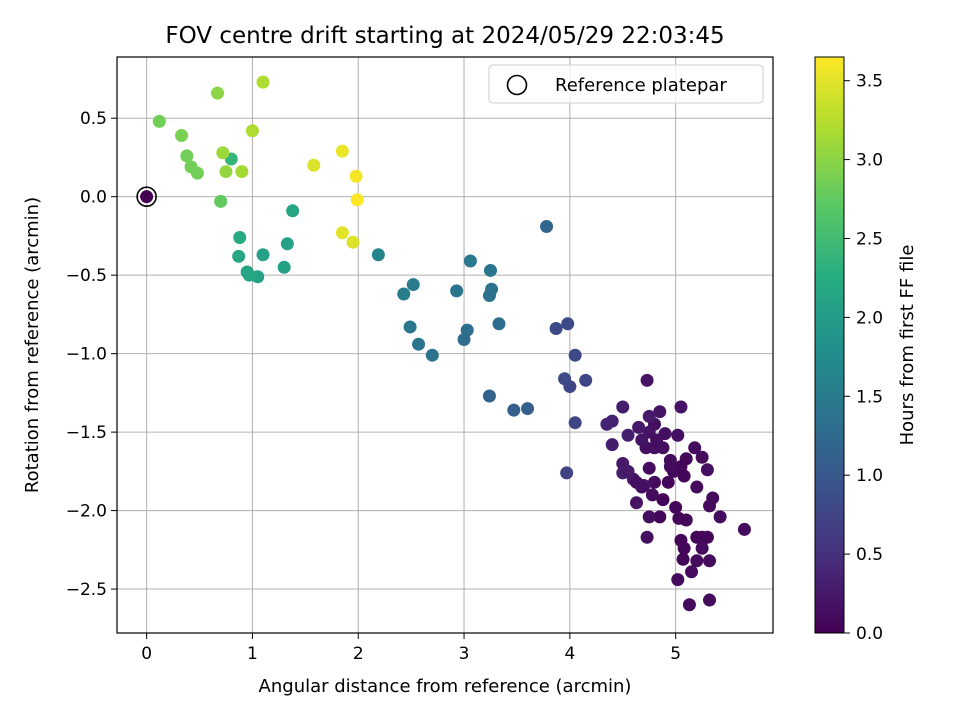 The width and height of the screenshot is (960, 720). What do you see at coordinates (93, 119) in the screenshot?
I see `y-tick-label: 0.5` at bounding box center [93, 119].